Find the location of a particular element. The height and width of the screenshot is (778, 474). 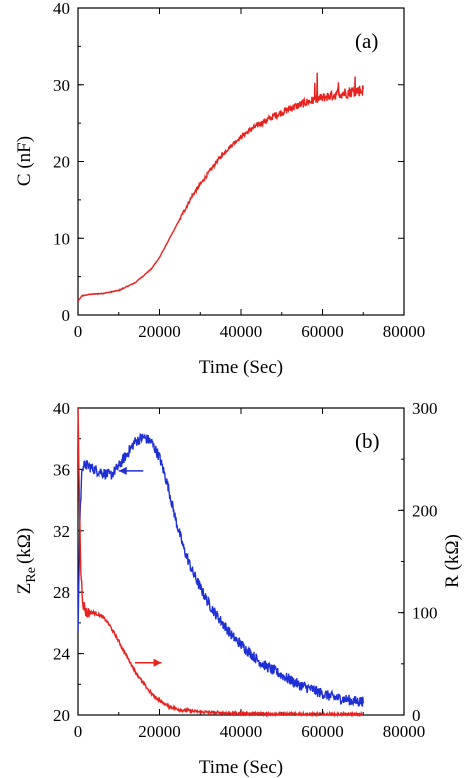

panel-b-y2tick-label: 0 is located at coordinates (416, 715).